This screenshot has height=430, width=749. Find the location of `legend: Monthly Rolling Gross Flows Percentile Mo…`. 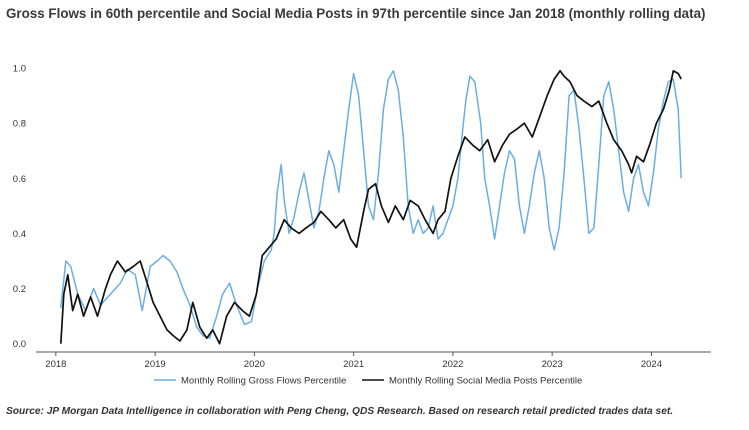

legend: Monthly Rolling Gross Flows Percentile Mo… is located at coordinates (368, 381).